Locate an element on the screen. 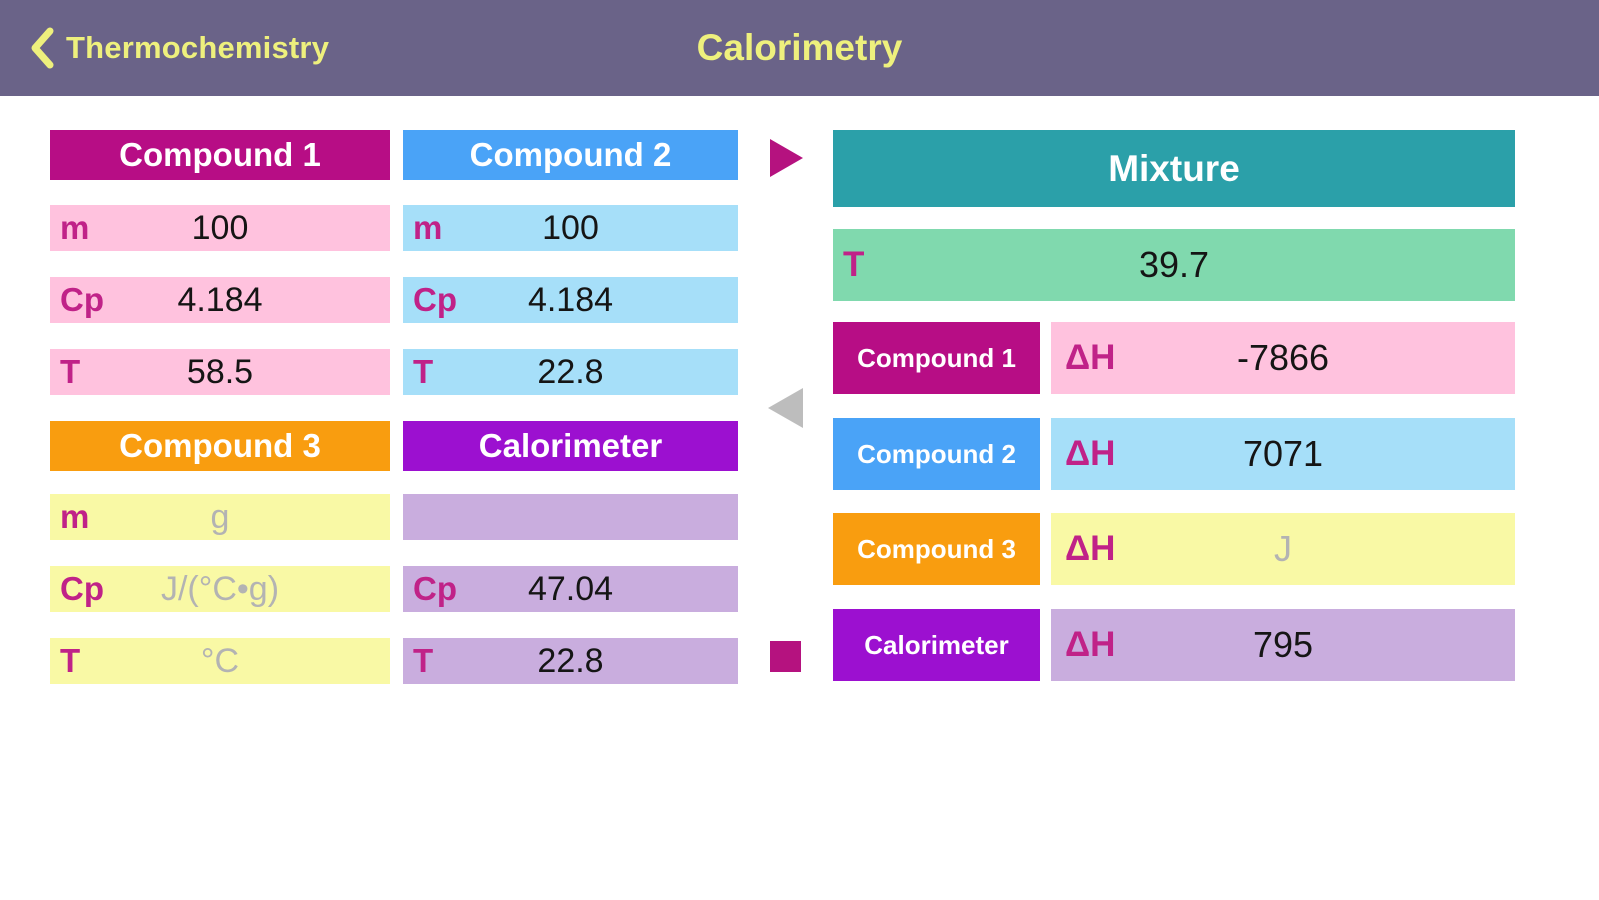 This screenshot has width=1599, height=900. back-button-label: Thermochemistry is located at coordinates (198, 47).